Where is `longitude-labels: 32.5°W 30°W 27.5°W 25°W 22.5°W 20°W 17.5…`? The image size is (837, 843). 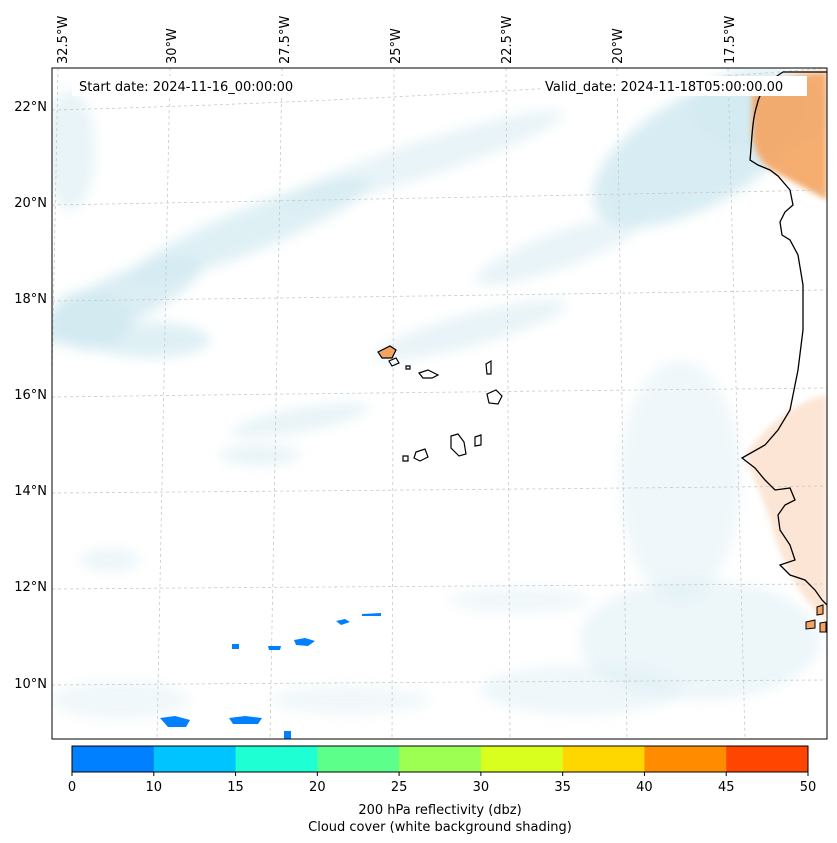 longitude-labels: 32.5°W 30°W 27.5°W 25°W 22.5°W 20°W 17.5… is located at coordinates (397, 40).